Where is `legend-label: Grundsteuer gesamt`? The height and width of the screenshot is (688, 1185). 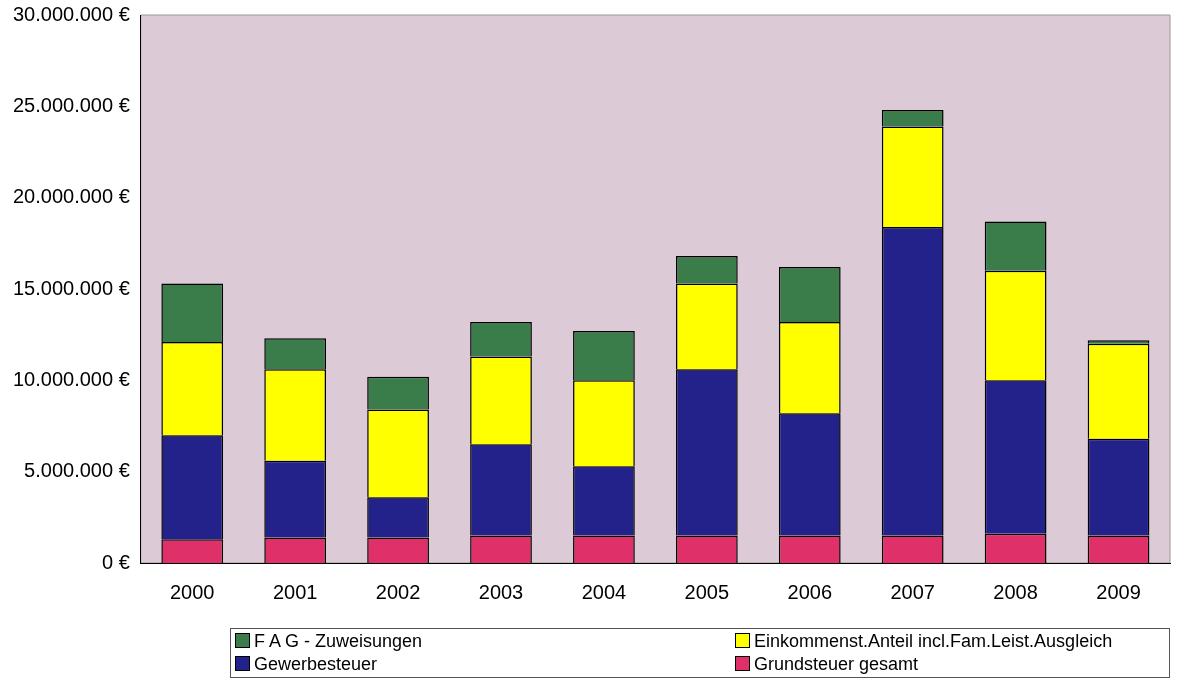 legend-label: Grundsteuer gesamt is located at coordinates (836, 664).